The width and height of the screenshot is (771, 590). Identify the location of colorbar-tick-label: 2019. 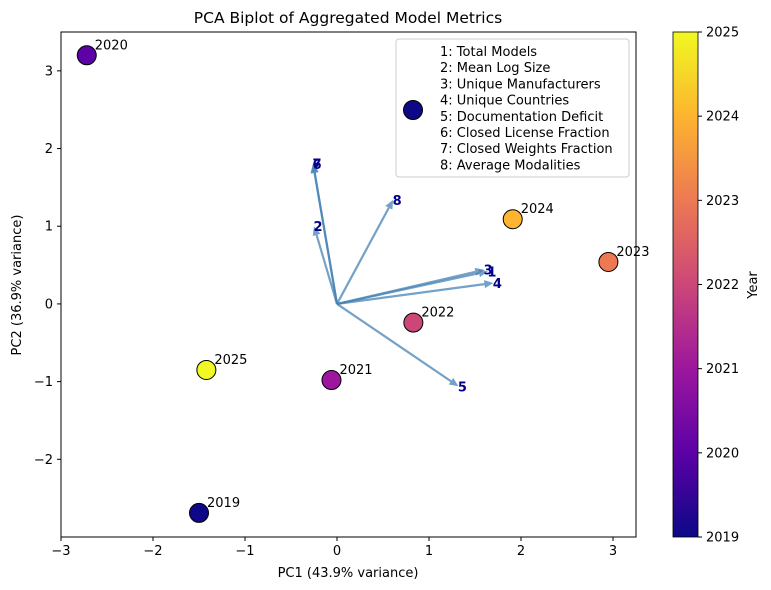
(722, 538).